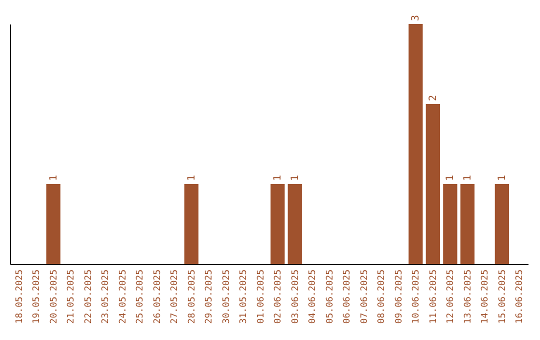 This screenshot has width=540, height=340. I want to click on x-tick-label: 30.05.2025, so click(227, 297).